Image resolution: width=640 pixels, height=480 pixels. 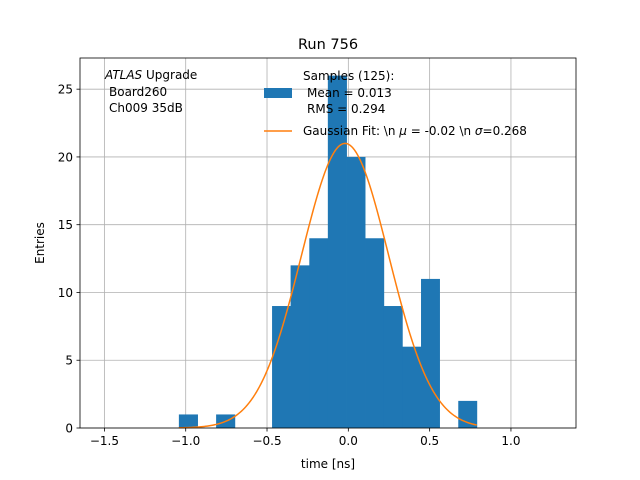 I want to click on legend-fit-sigma-symbol: σ, so click(x=479, y=131).